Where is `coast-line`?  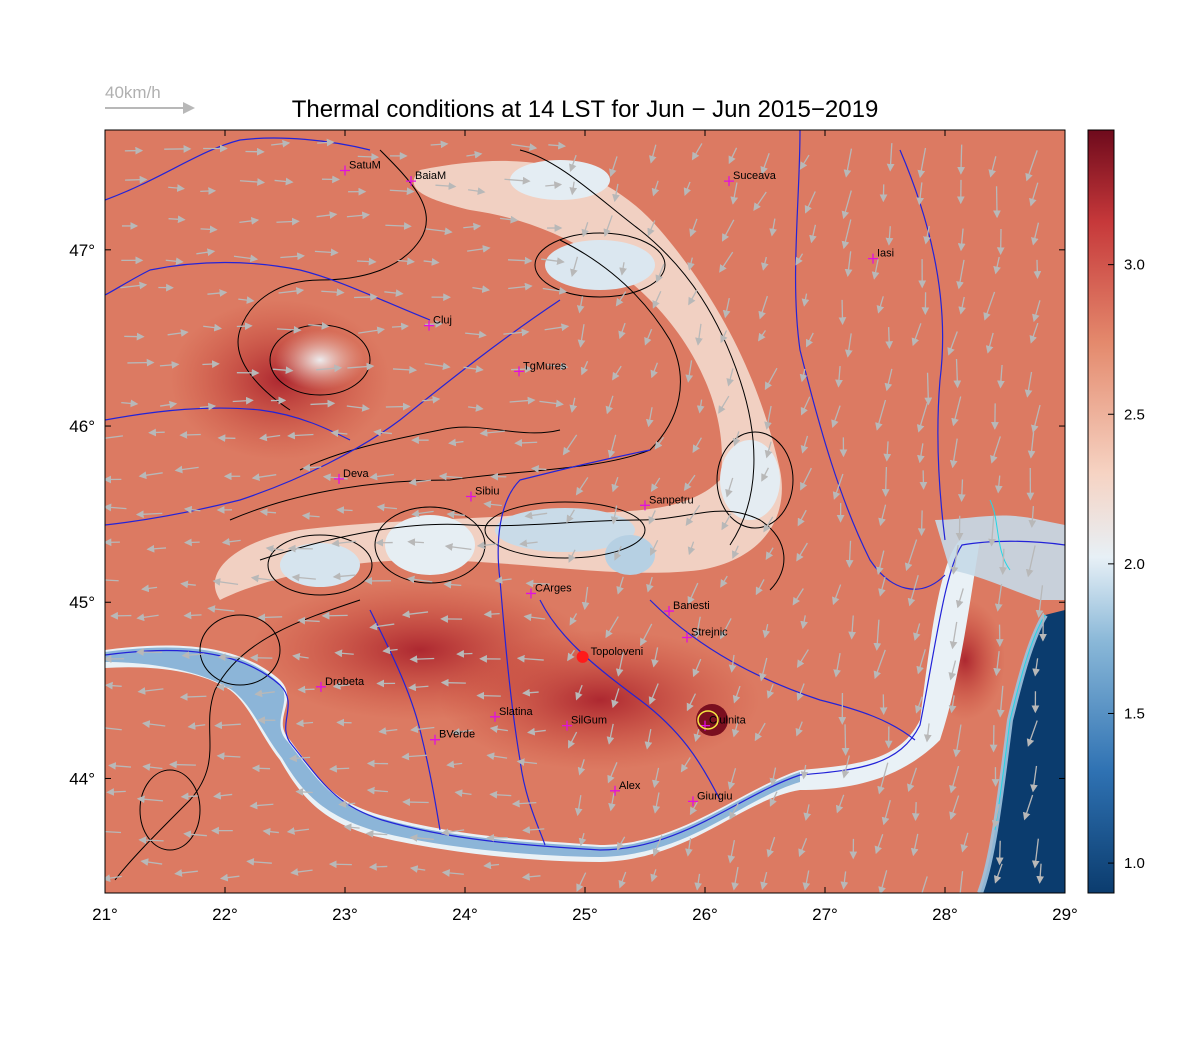
coast-line is located at coordinates (1020, 722).